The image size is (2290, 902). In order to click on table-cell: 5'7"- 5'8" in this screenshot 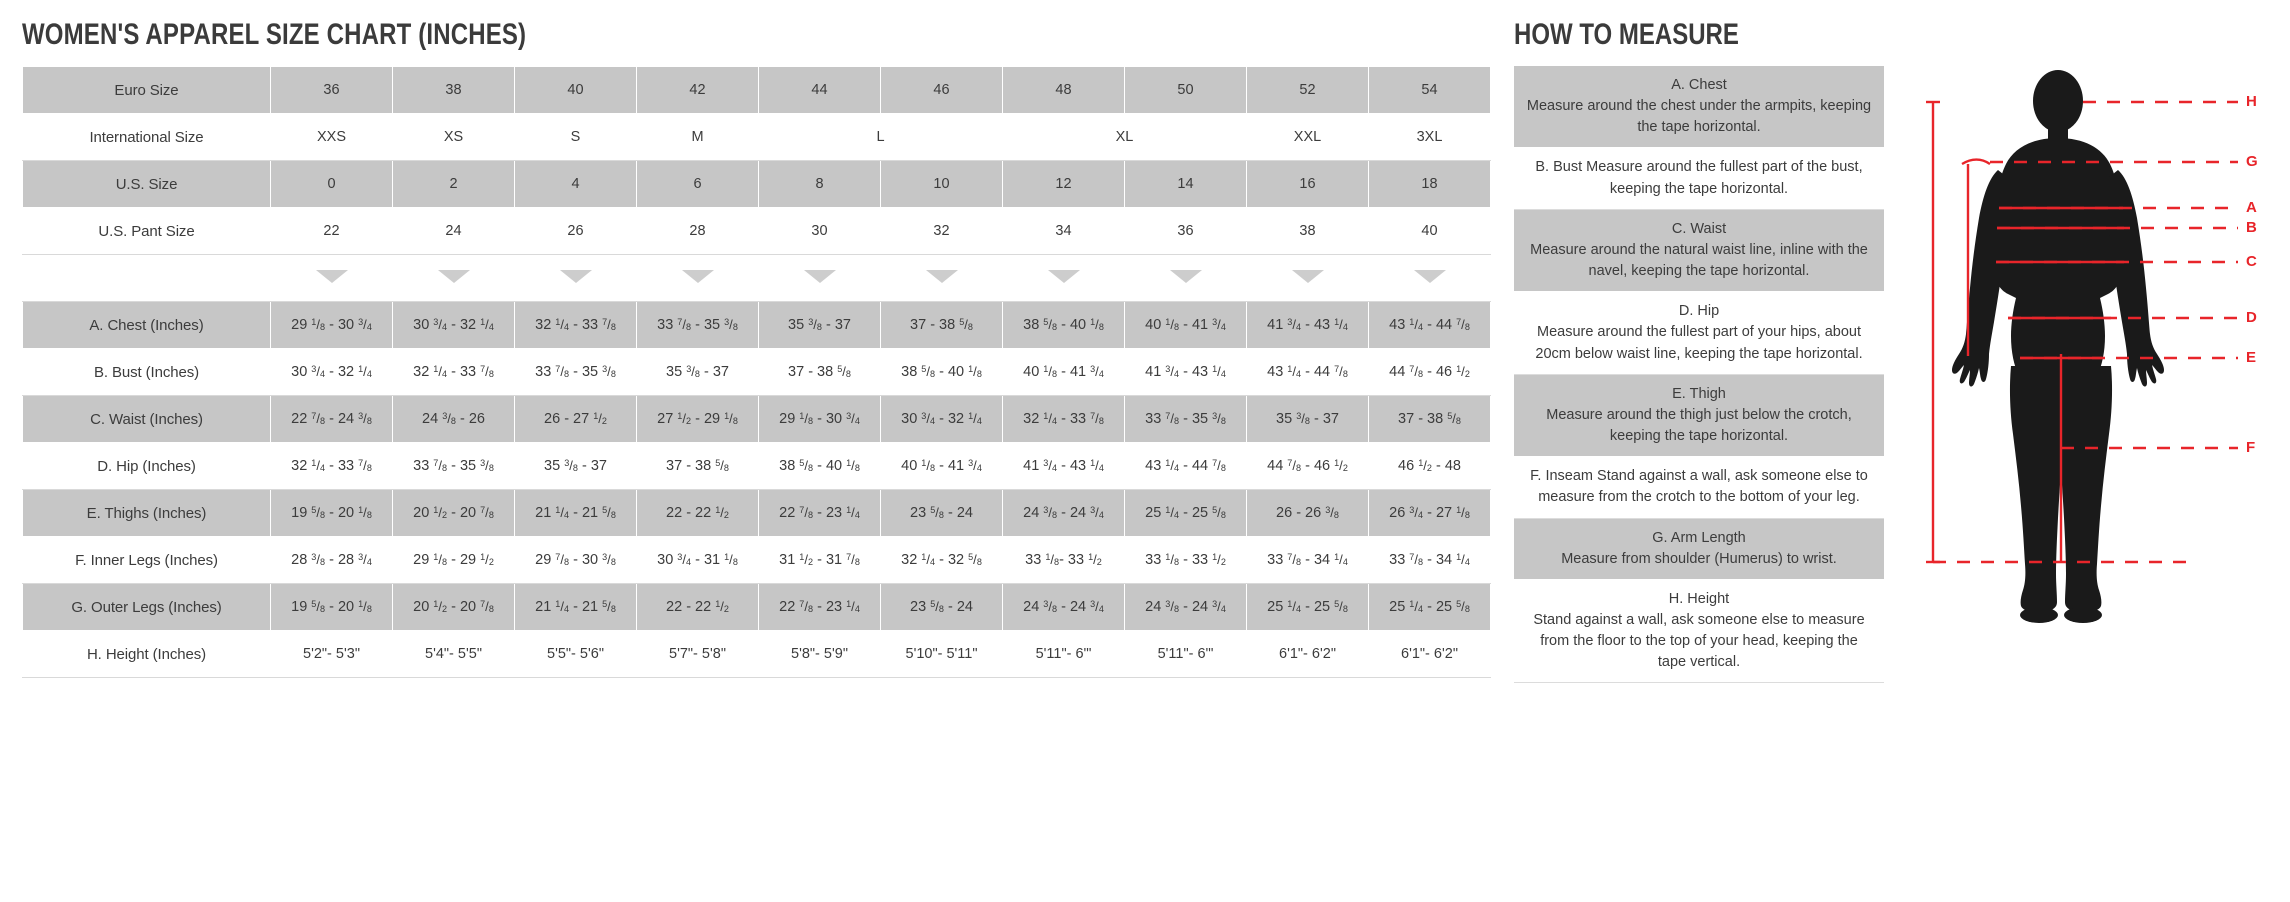, I will do `click(697, 654)`.